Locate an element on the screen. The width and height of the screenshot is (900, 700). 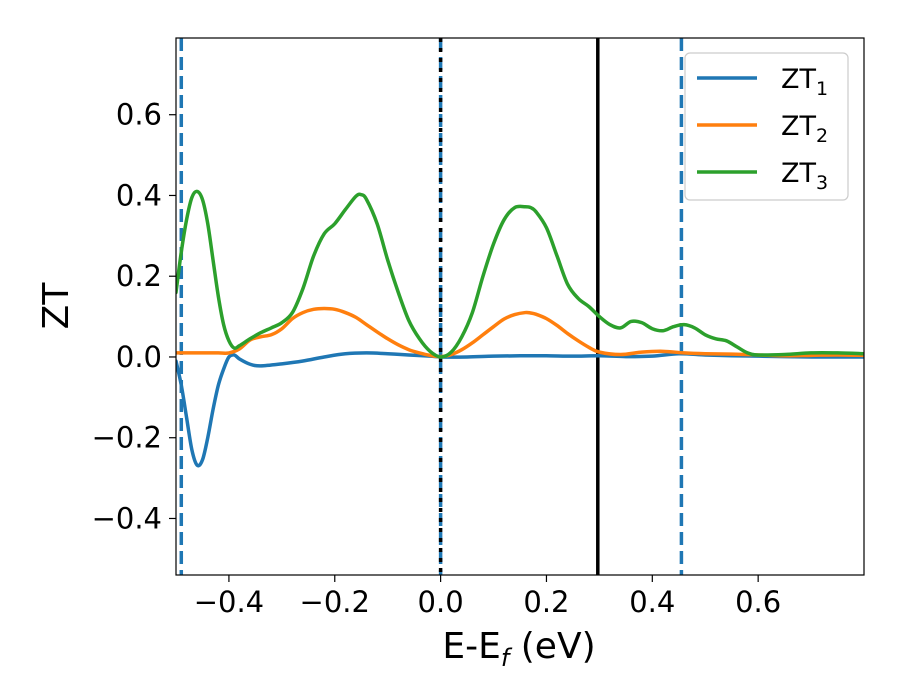
y-tick-label: 0.2 is located at coordinates (139, 276).